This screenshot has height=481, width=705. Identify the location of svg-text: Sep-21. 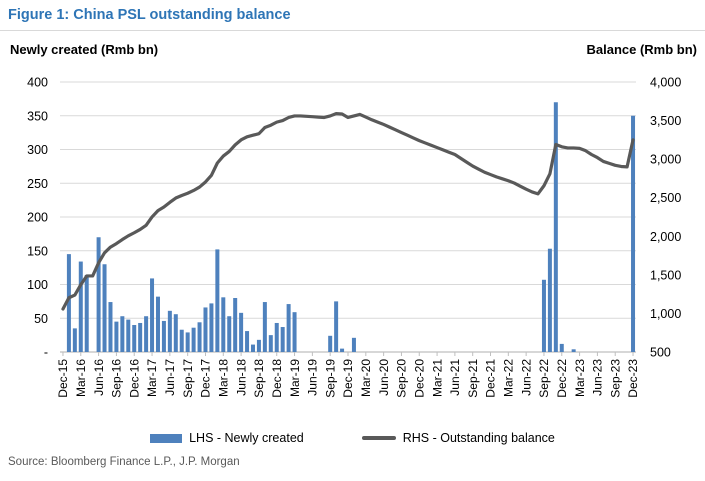
(473, 378).